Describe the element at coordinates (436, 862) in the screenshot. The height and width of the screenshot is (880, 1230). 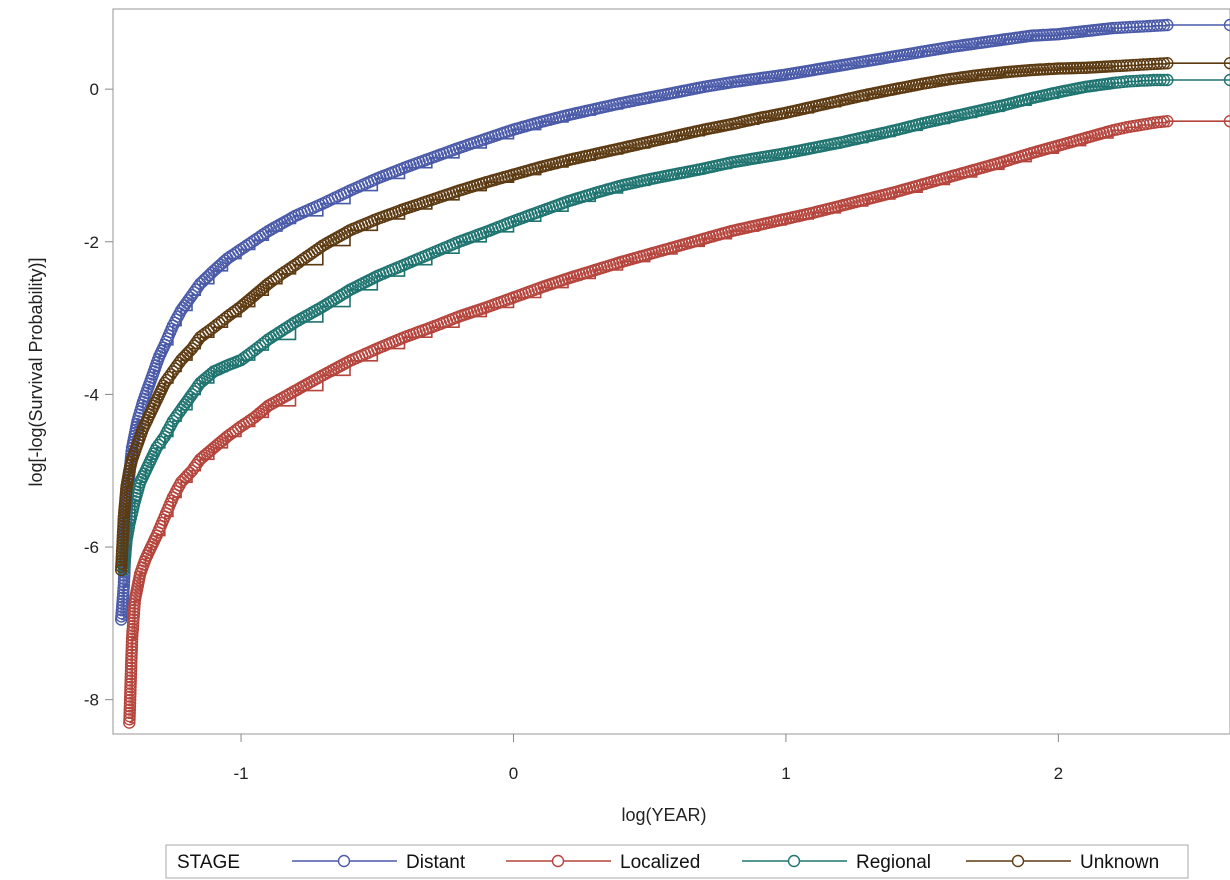
I see `legend-label: Distant` at that location.